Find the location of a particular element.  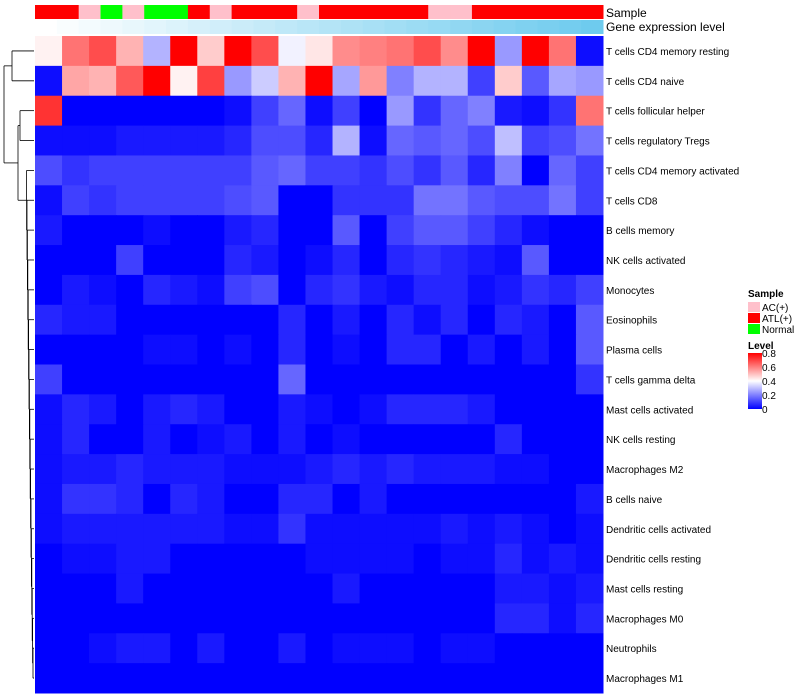

legend-sample: Sample AC(+)ATL(+)Normal is located at coordinates (771, 312).